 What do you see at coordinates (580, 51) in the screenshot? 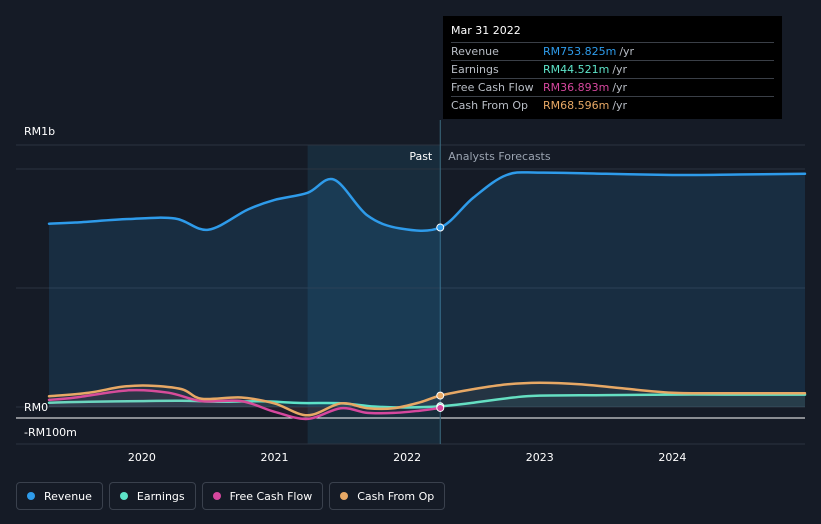
I see `tooltip-value: RM753.825m` at bounding box center [580, 51].